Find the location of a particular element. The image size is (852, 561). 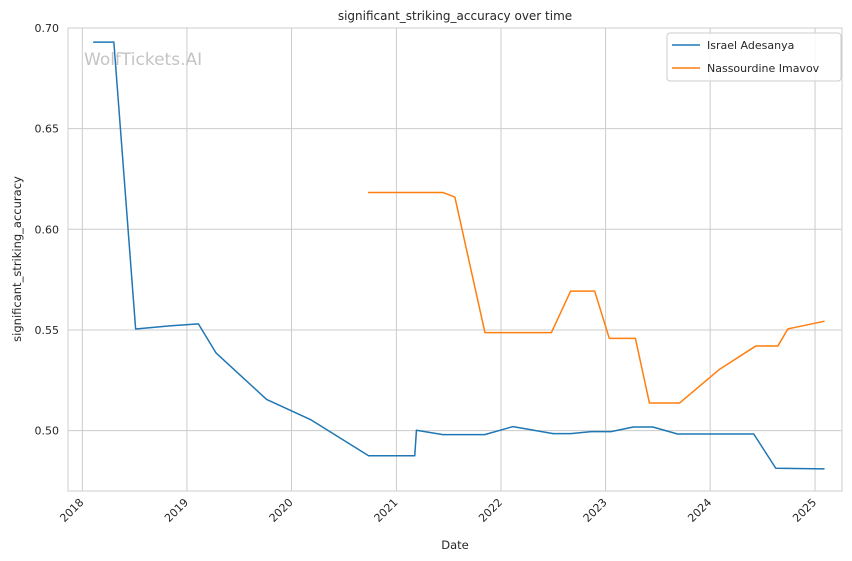

x-tick-label-2024: 2024 is located at coordinates (699, 510).